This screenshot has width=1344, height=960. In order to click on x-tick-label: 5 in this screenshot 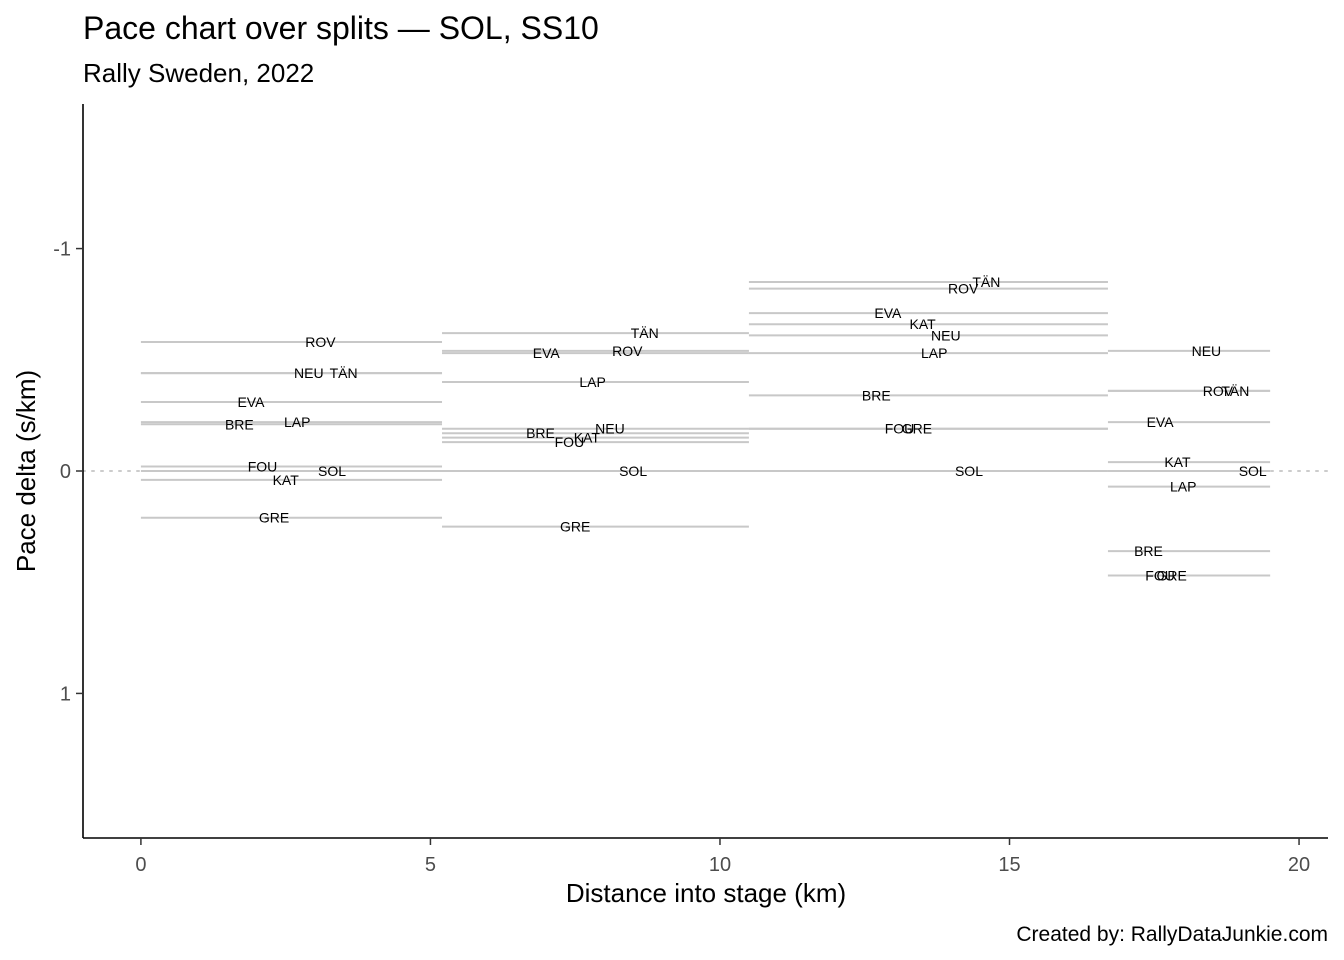, I will do `click(430, 865)`.